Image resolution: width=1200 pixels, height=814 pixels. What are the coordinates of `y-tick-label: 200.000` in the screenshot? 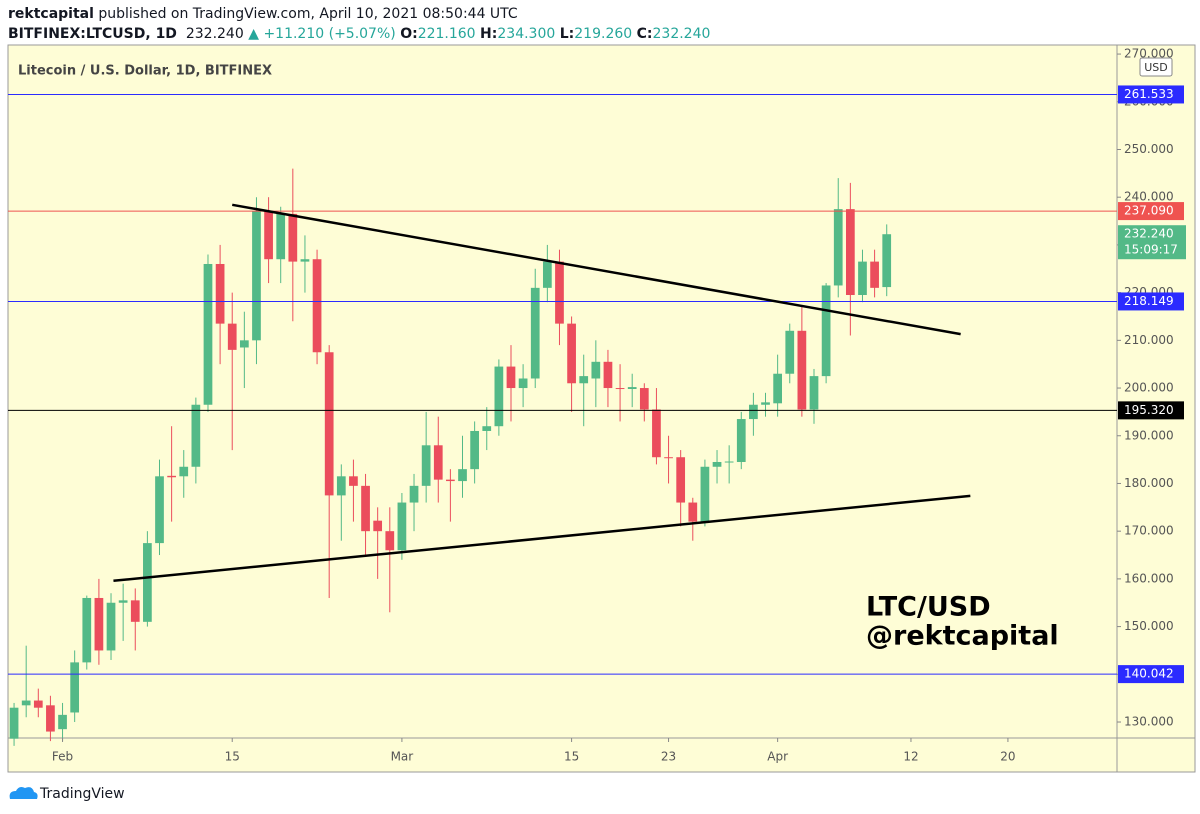 It's located at (1149, 388).